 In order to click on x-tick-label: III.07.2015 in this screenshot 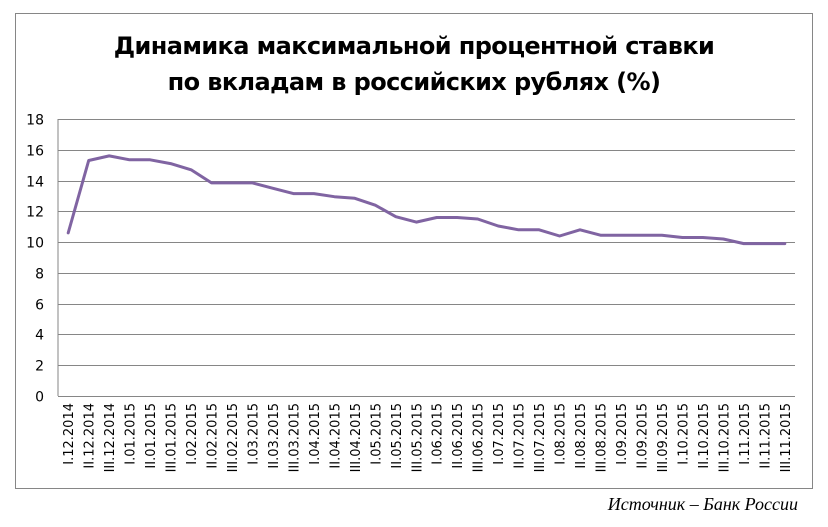, I will do `click(540, 437)`.